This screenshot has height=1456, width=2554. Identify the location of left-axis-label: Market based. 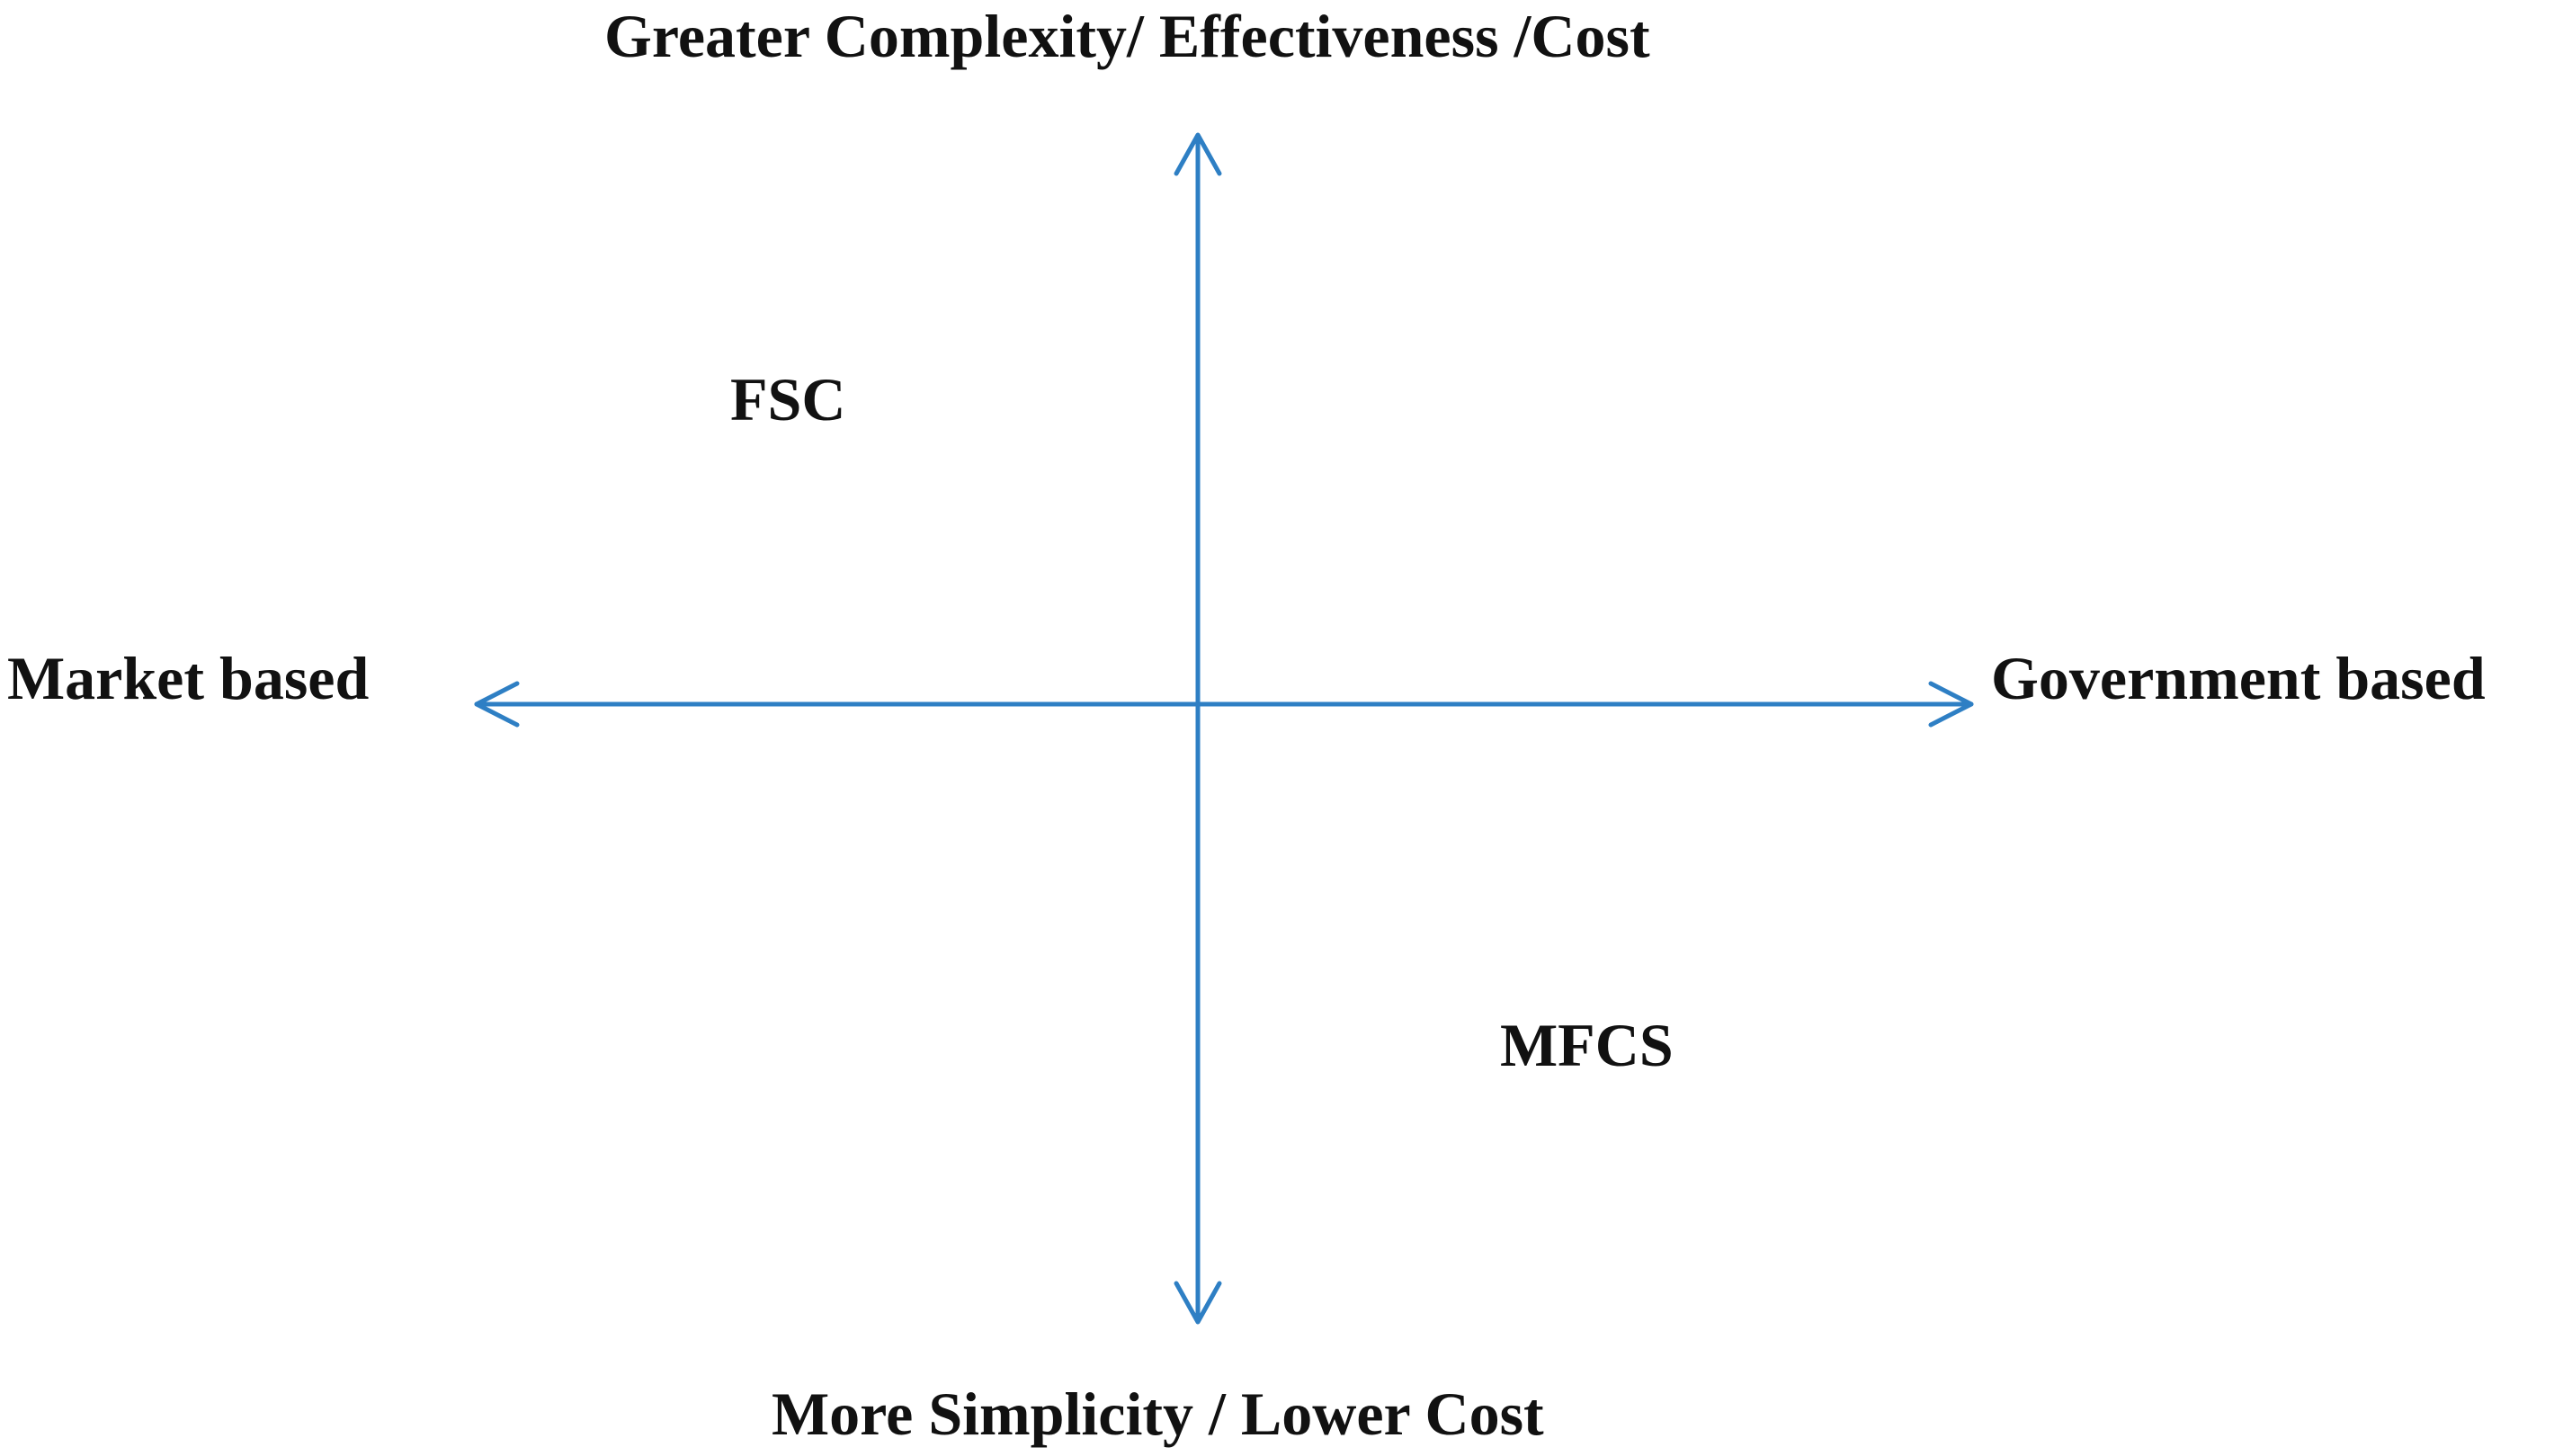
(188, 678).